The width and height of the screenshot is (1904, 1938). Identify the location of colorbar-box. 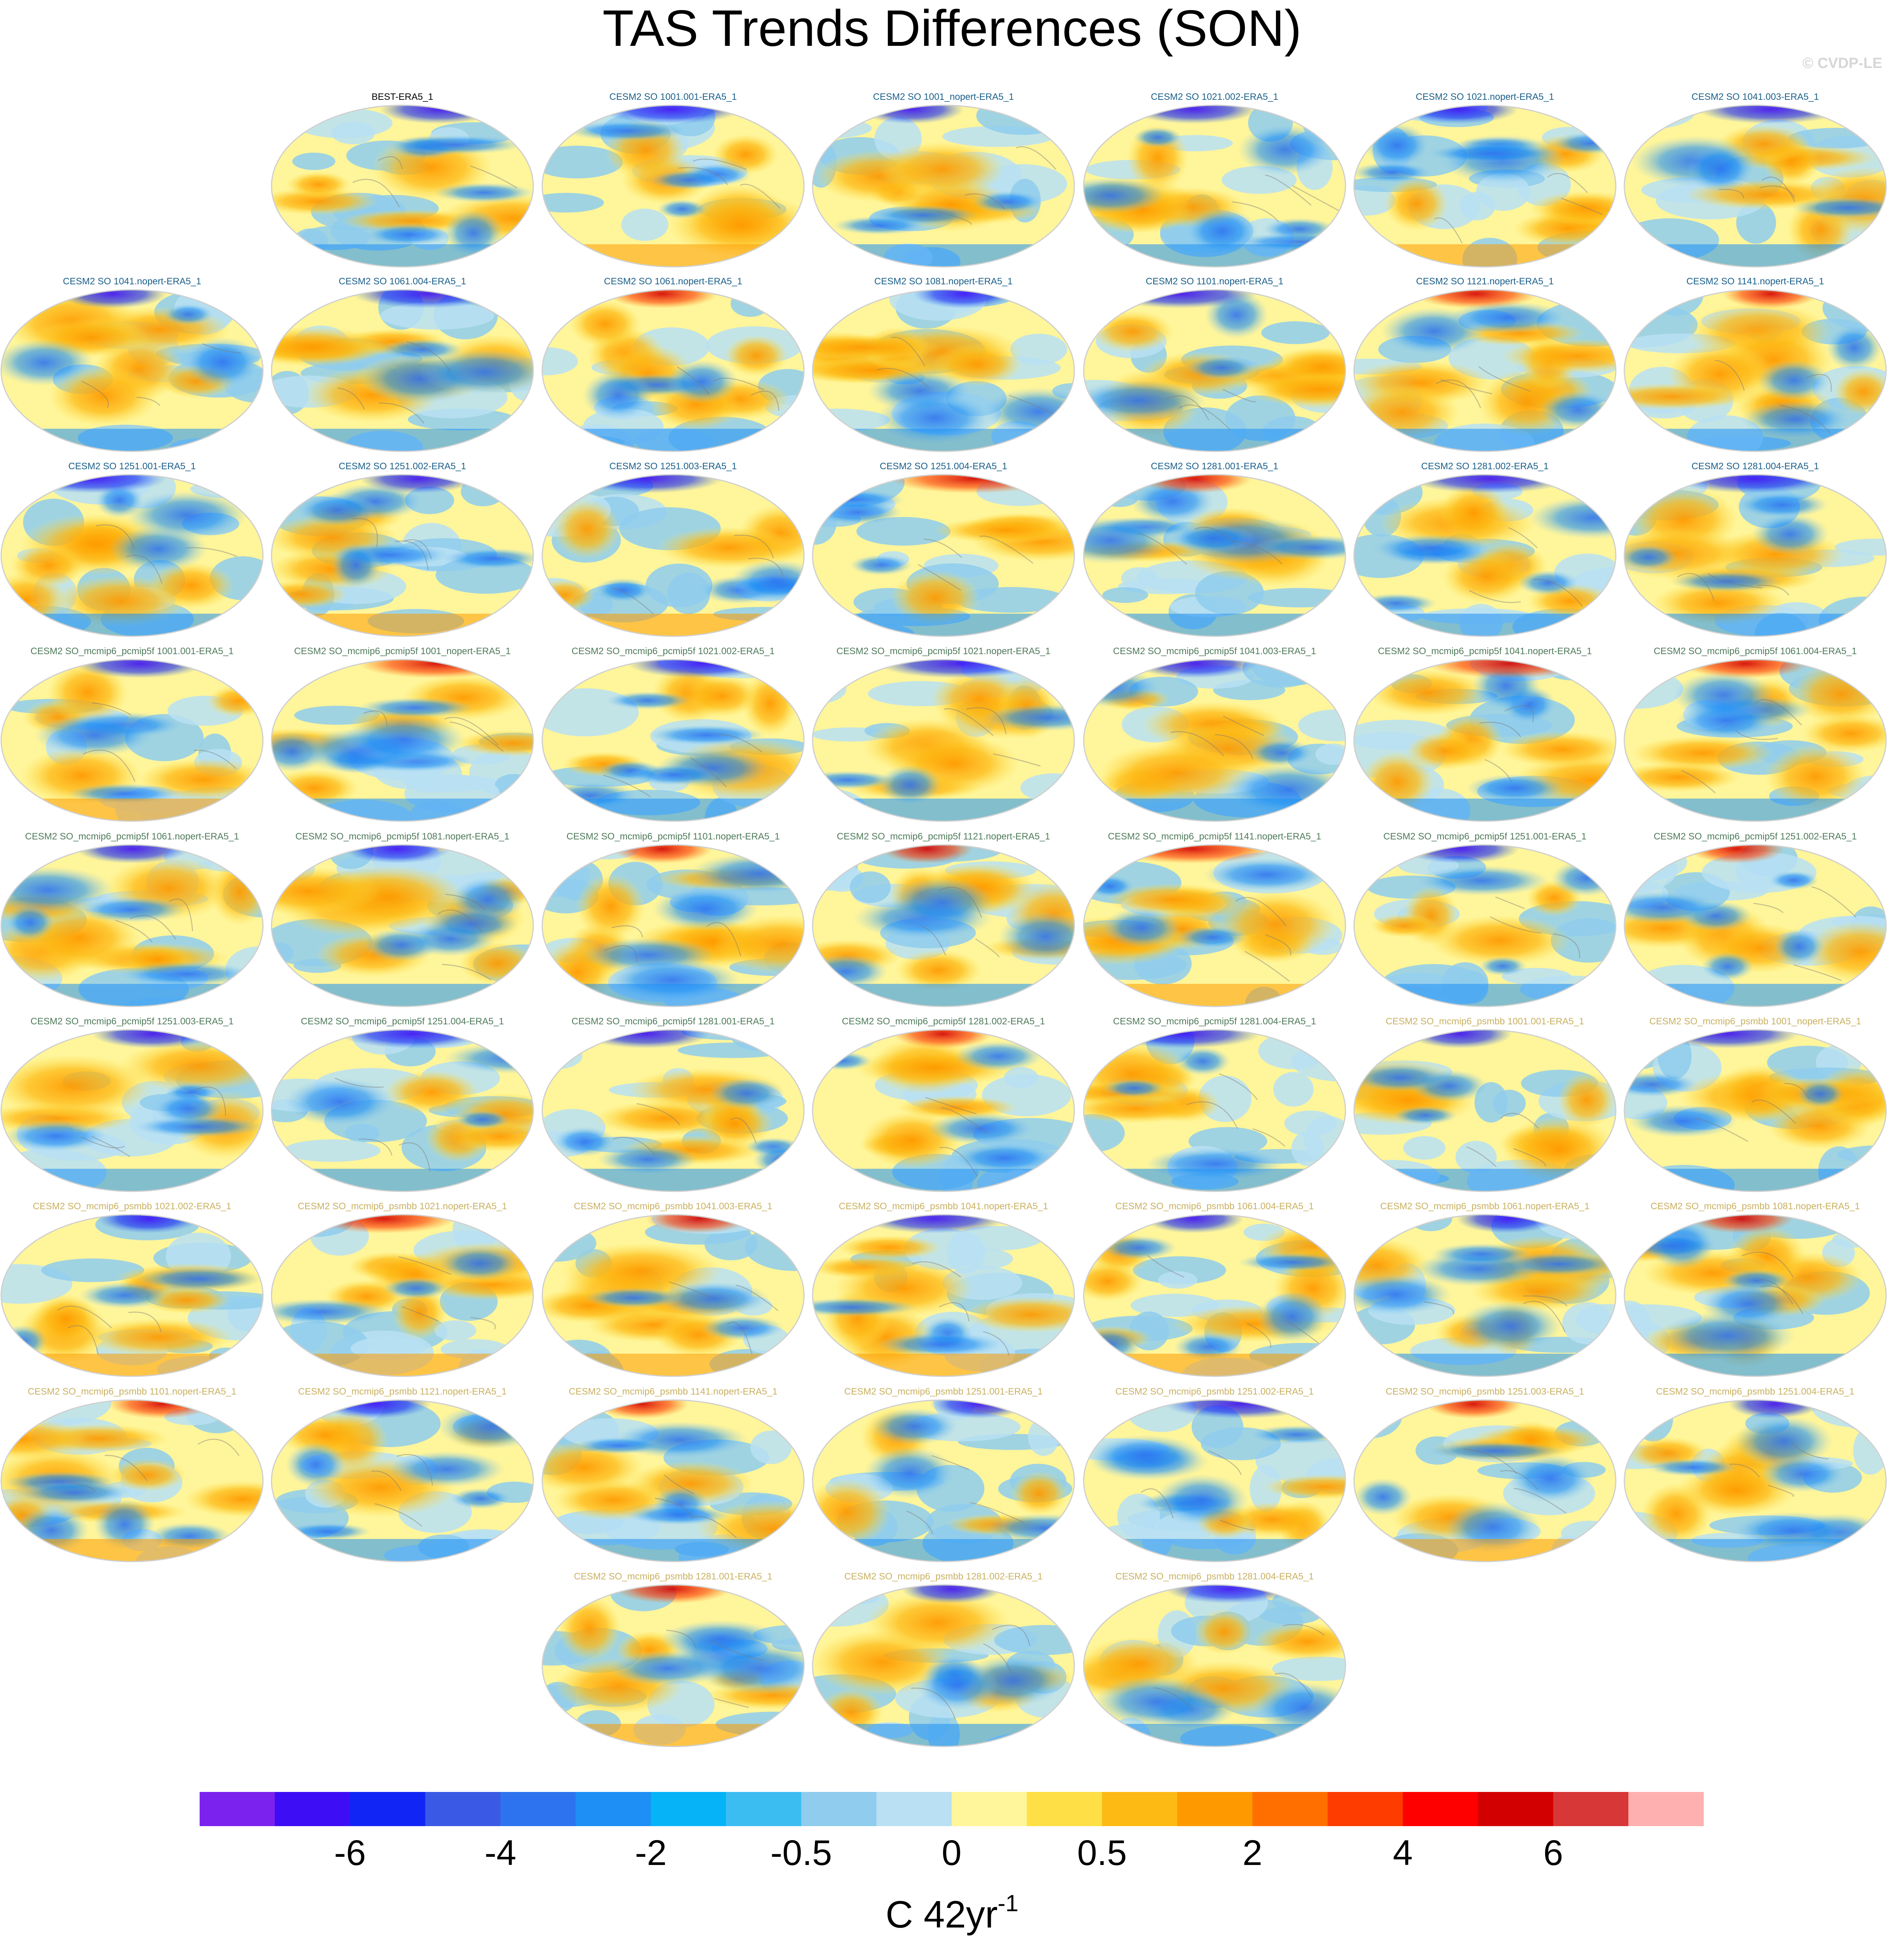
(1064, 1809).